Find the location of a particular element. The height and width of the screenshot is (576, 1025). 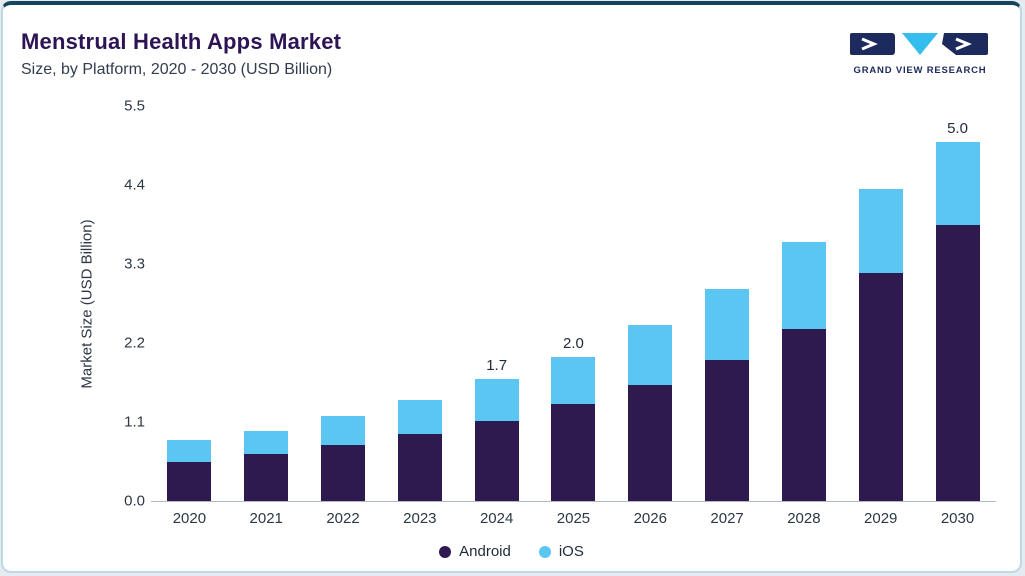

bar-segment-android-2027 is located at coordinates (727, 430).